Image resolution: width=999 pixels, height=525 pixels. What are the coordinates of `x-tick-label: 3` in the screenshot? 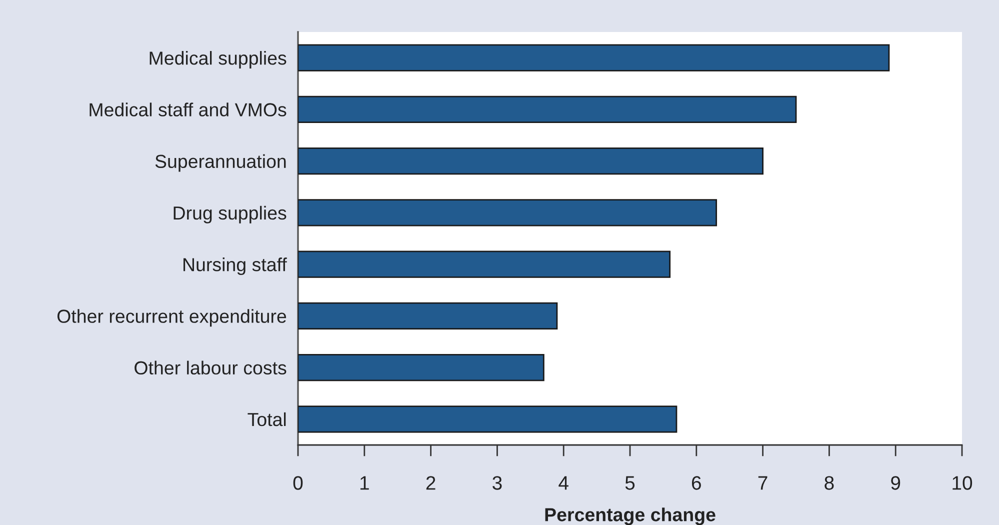 It's located at (497, 483).